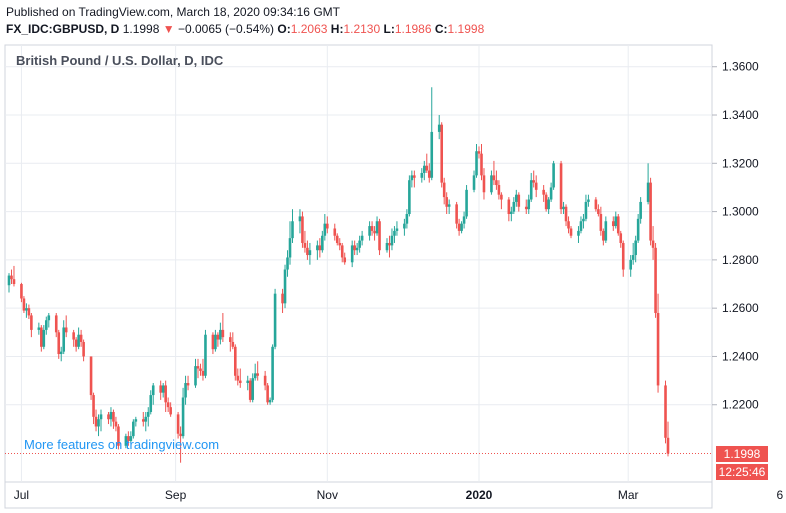 This screenshot has height=513, width=786. What do you see at coordinates (122, 444) in the screenshot?
I see `promo-link: More features on tradingview.com` at bounding box center [122, 444].